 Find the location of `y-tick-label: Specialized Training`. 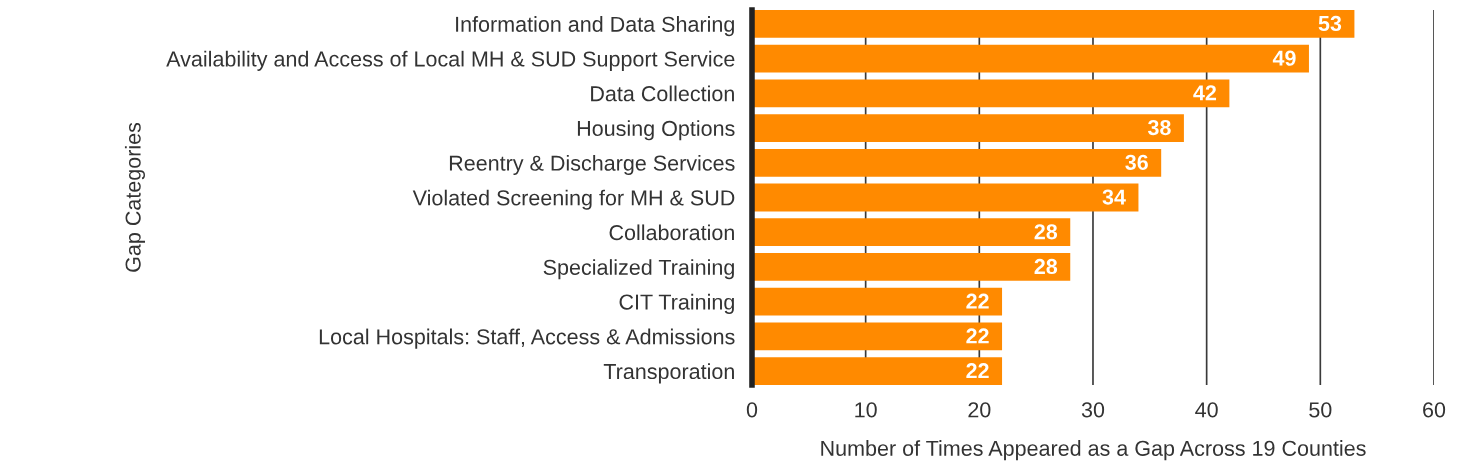

y-tick-label: Specialized Training is located at coordinates (638, 269).